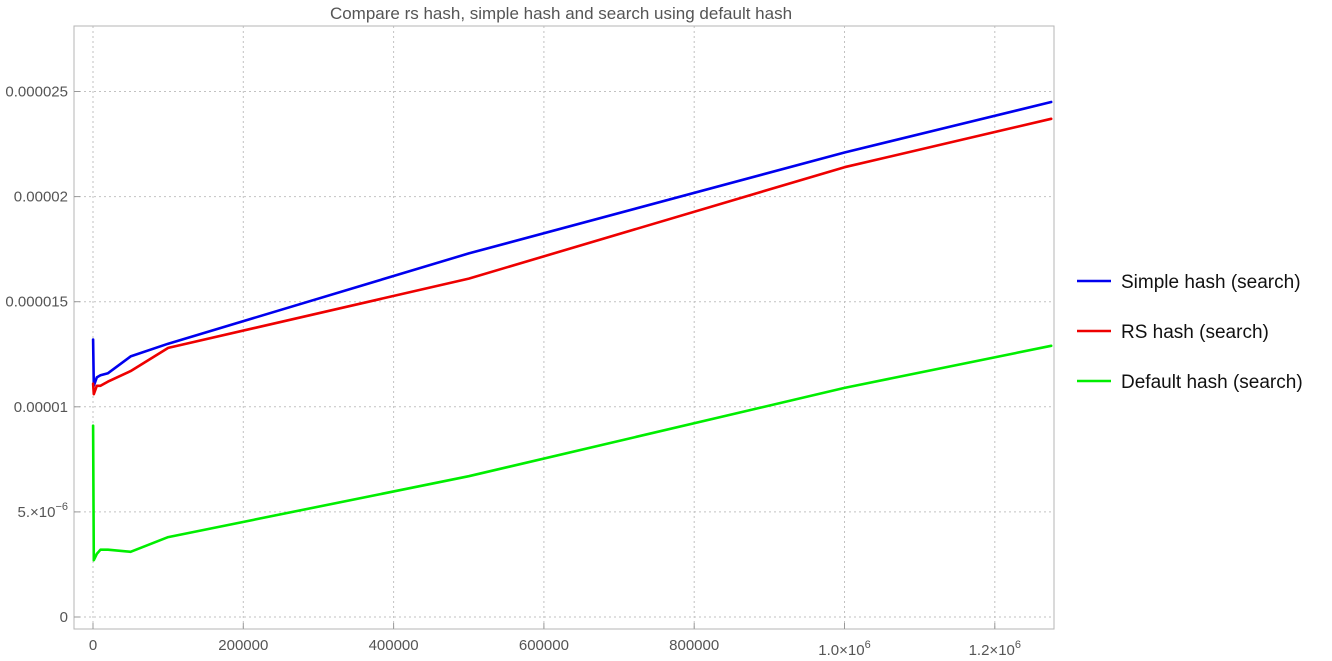 This screenshot has width=1332, height=661. What do you see at coordinates (64, 617) in the screenshot?
I see `y-tick-label: 0` at bounding box center [64, 617].